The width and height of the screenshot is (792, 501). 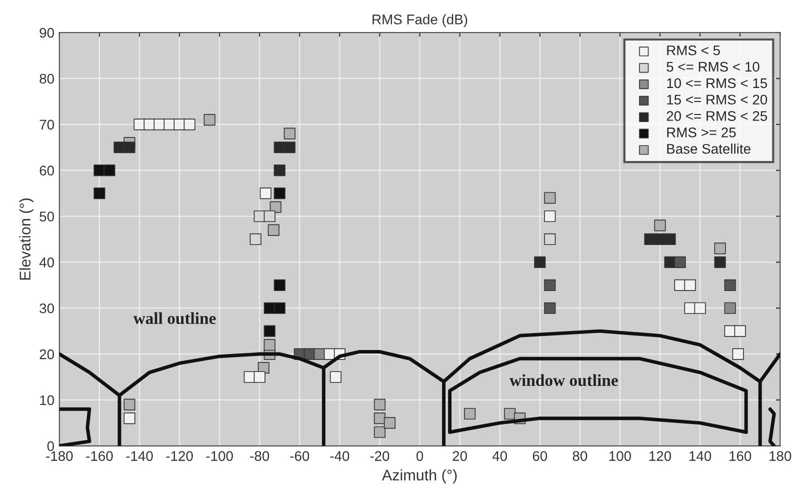 What do you see at coordinates (781, 456) in the screenshot?
I see `x-tick-label: 180` at bounding box center [781, 456].